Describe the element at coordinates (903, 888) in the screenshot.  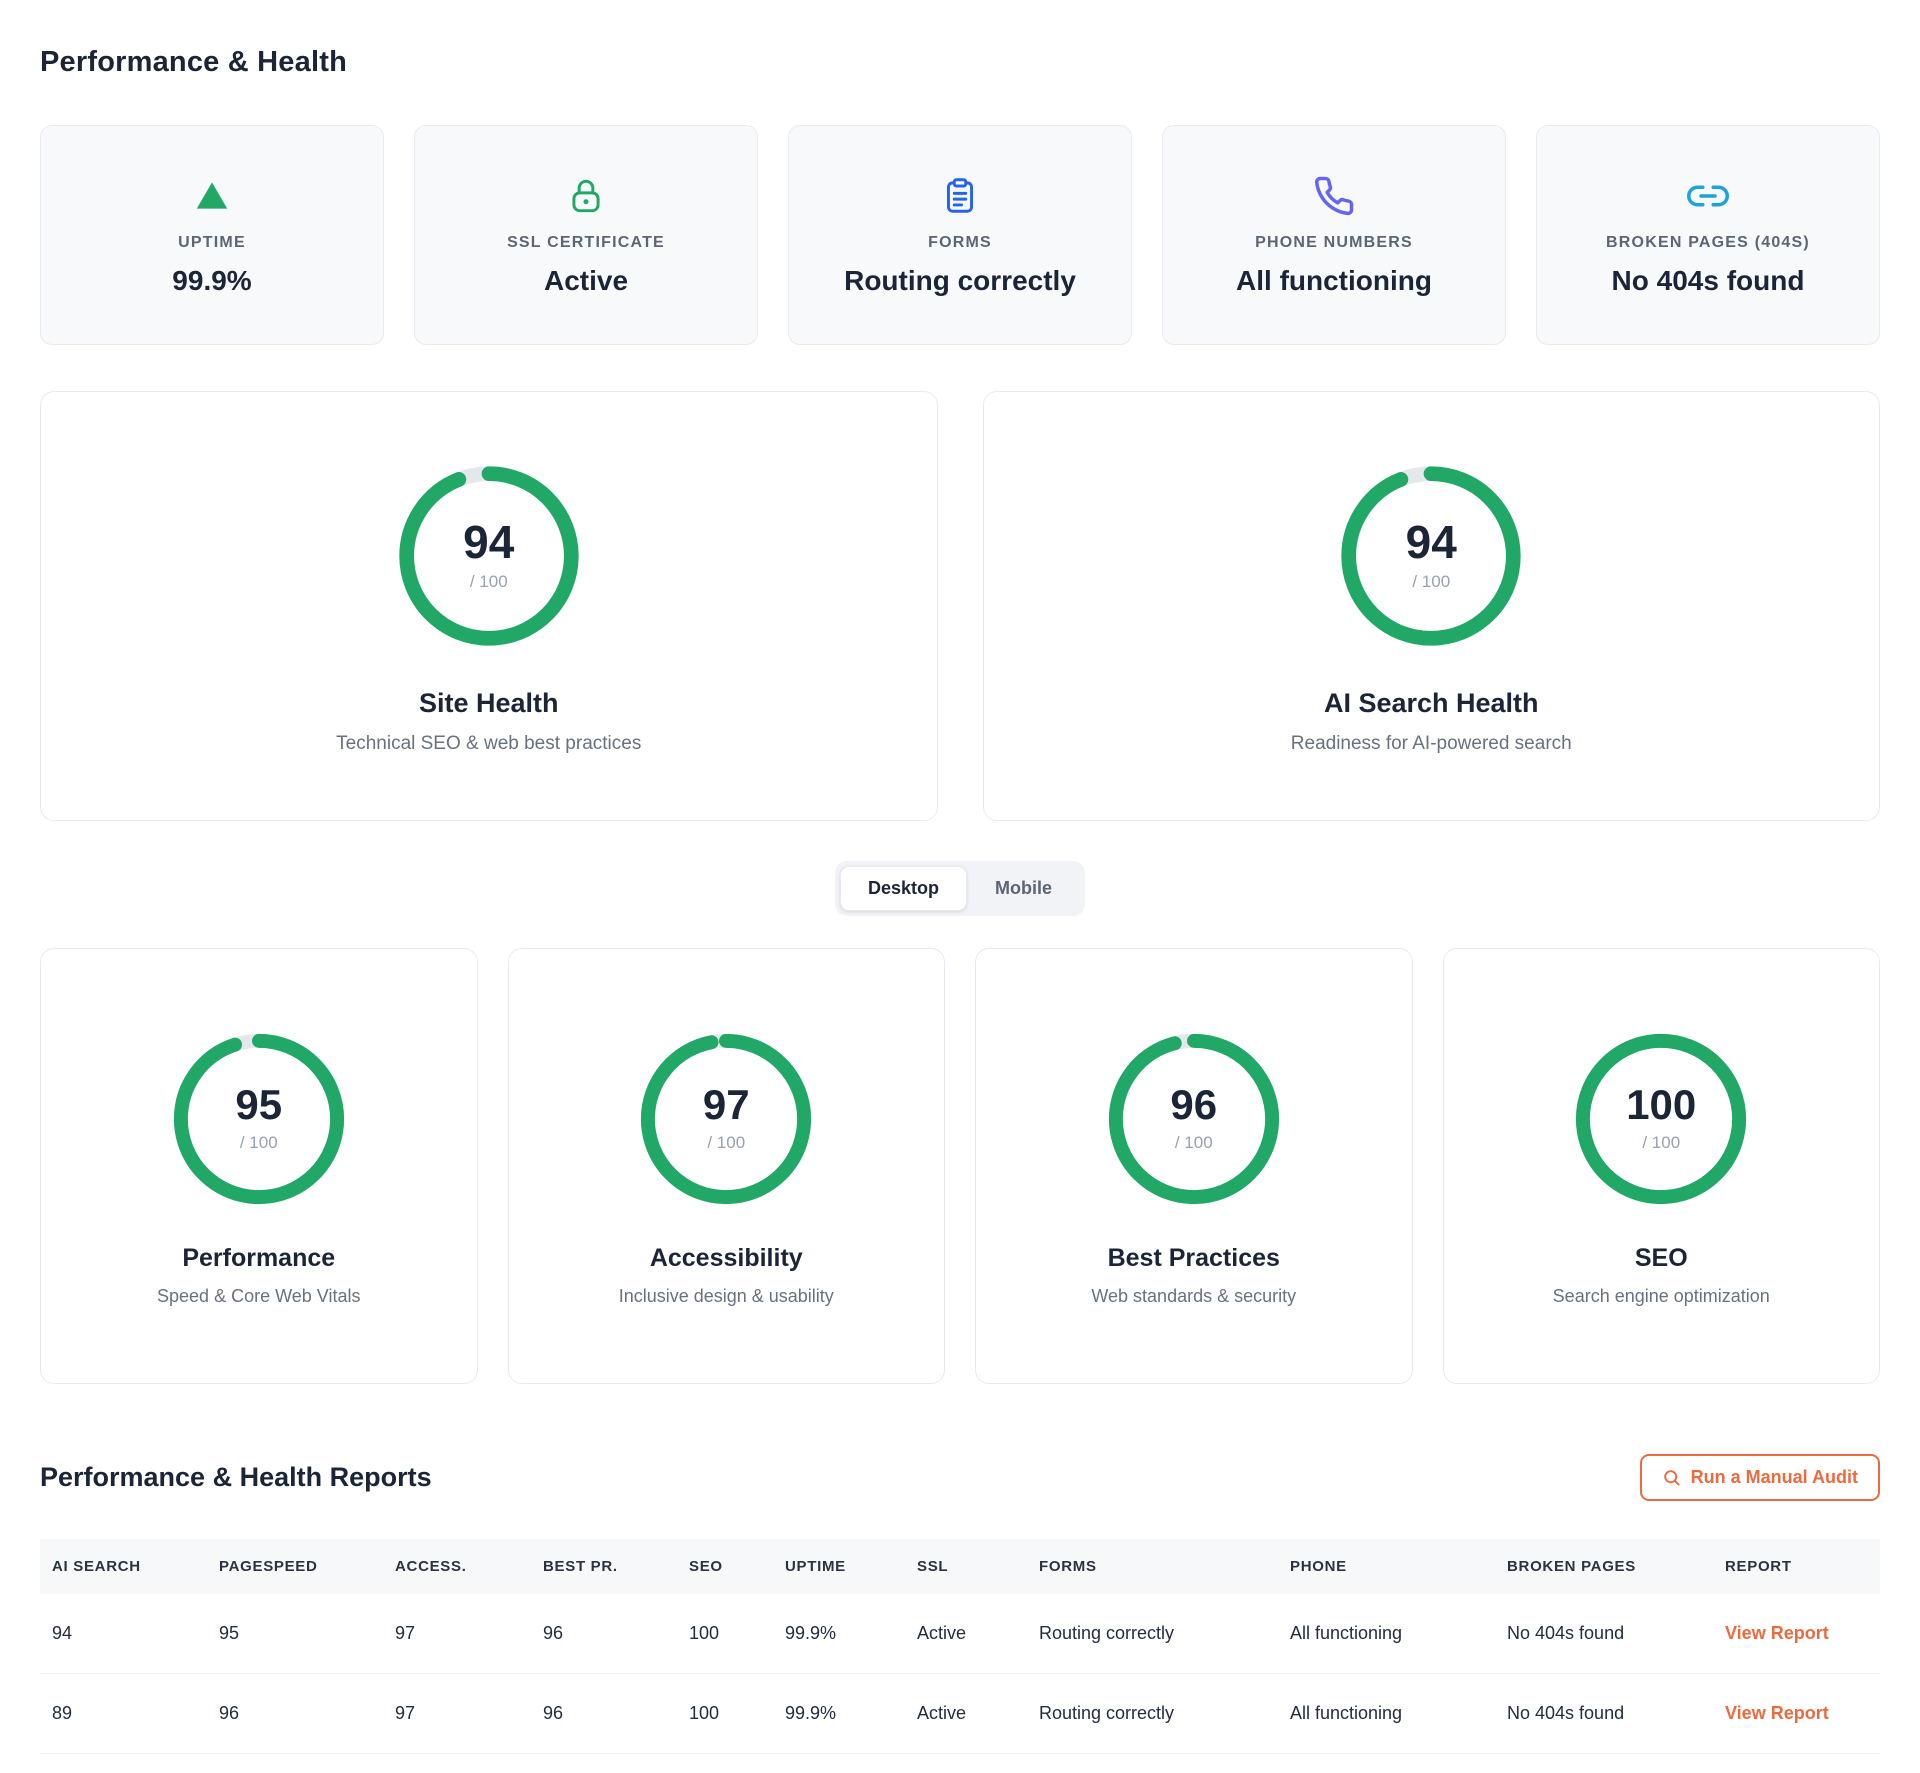
I see `toggle-desktop: Desktop` at that location.